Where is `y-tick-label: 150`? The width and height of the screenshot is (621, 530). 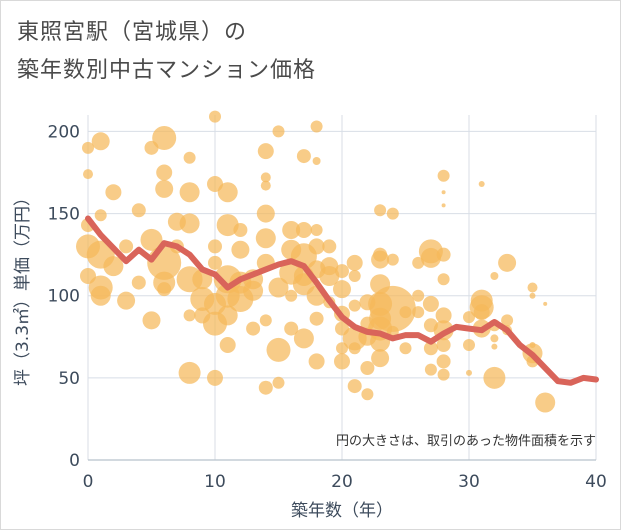
y-tick-label: 150 is located at coordinates (64, 215).